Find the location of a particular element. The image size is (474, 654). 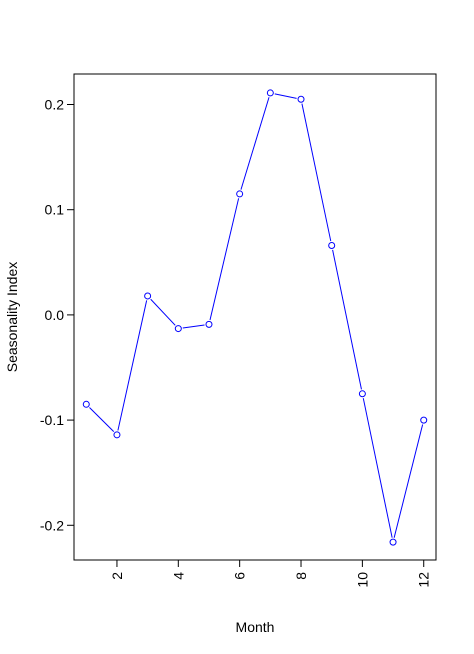

x-axis: 2 4 6 8 10 12 is located at coordinates (270, 574).